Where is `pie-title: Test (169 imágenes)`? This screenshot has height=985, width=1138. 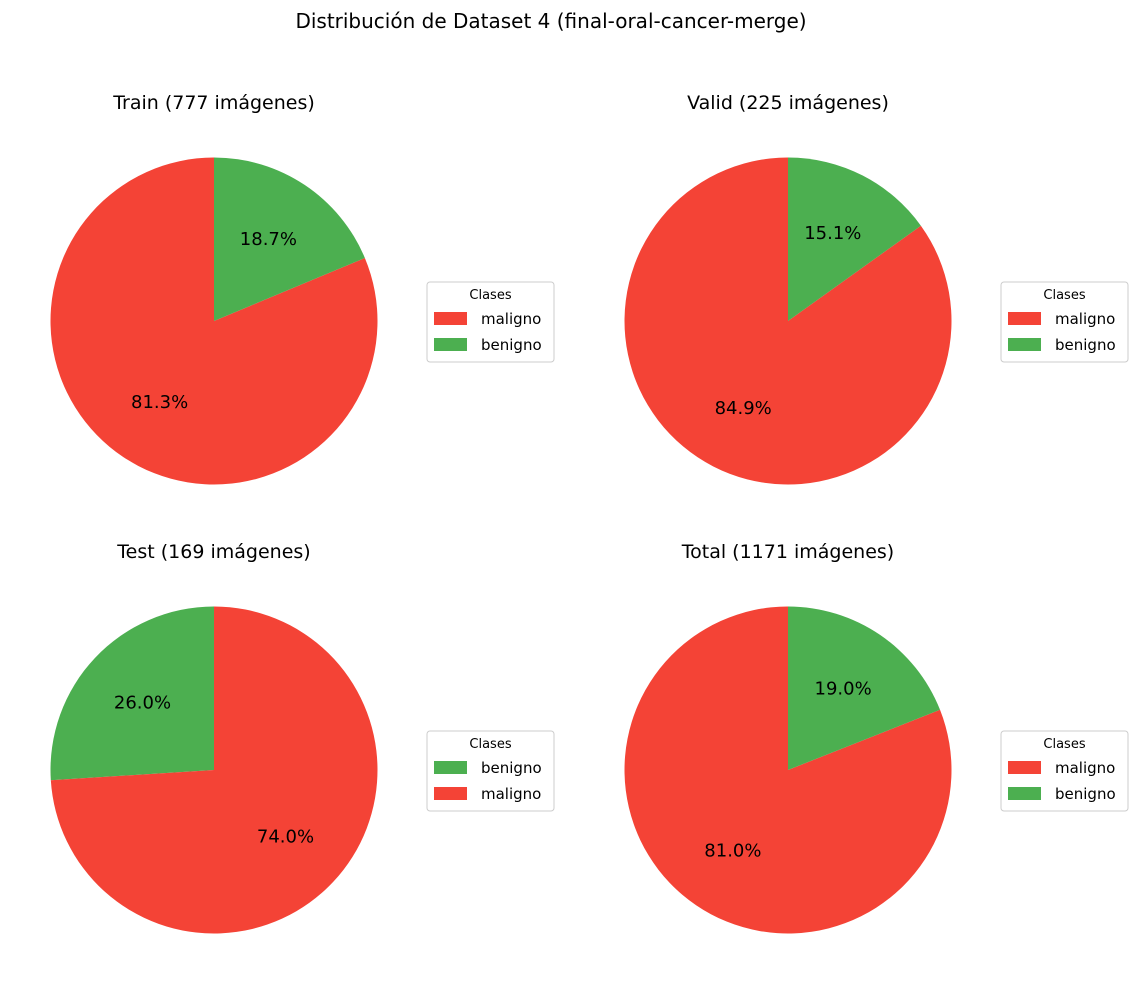
pie-title: Test (169 imágenes) is located at coordinates (213, 552).